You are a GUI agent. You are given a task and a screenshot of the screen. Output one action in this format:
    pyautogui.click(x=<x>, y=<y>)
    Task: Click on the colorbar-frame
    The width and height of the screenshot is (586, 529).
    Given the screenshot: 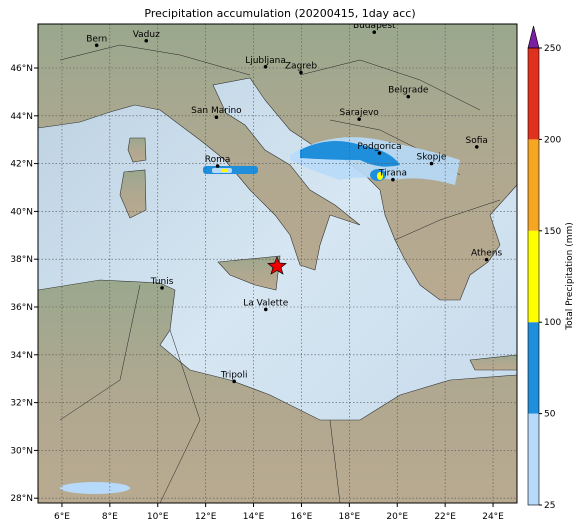 What is the action you would take?
    pyautogui.click(x=533, y=276)
    